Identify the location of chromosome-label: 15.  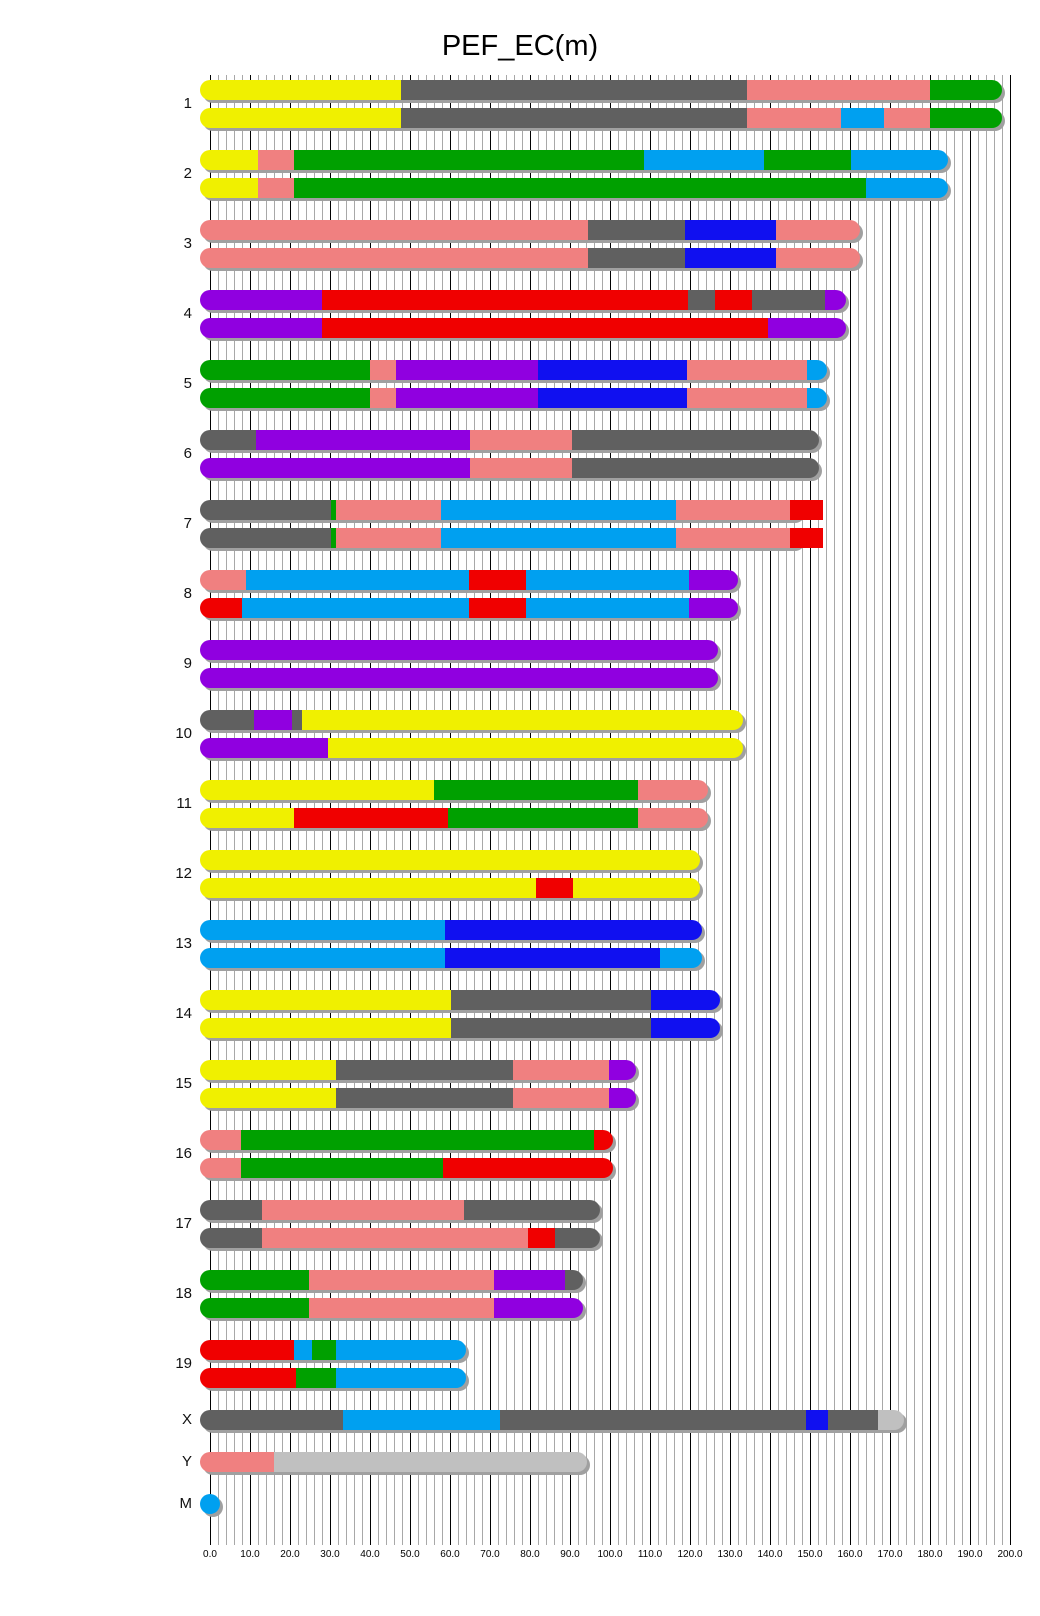
(183, 1083).